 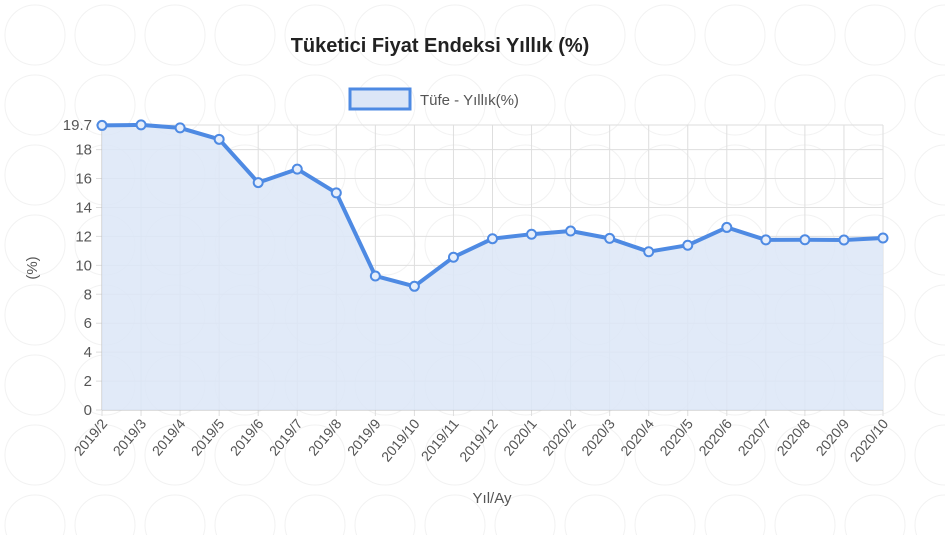 I want to click on x-tick-label: 2019/3, so click(x=130, y=436).